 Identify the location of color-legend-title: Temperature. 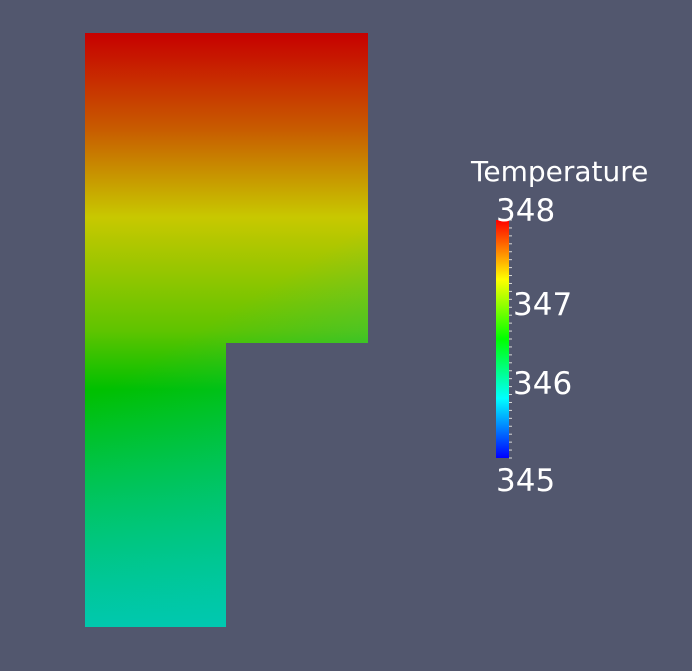
(560, 171).